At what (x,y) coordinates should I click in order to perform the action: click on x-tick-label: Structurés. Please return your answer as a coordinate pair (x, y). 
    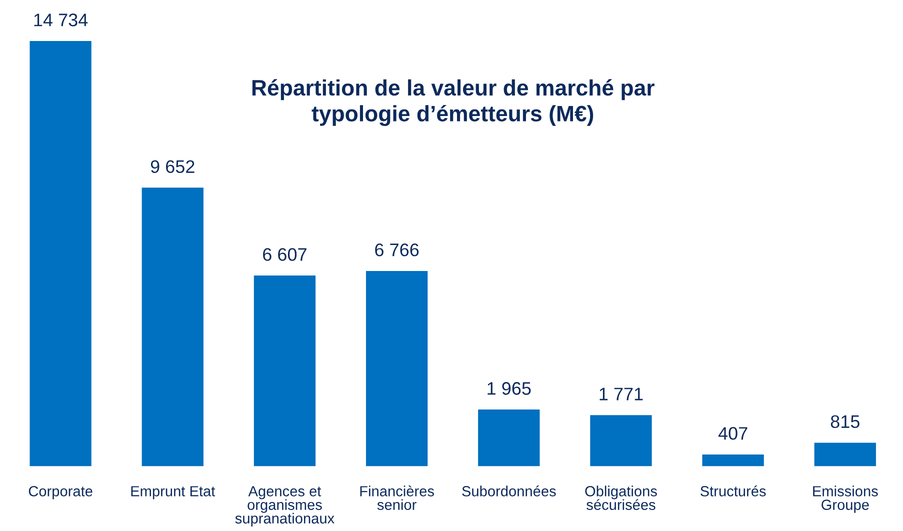
    Looking at the image, I should click on (733, 490).